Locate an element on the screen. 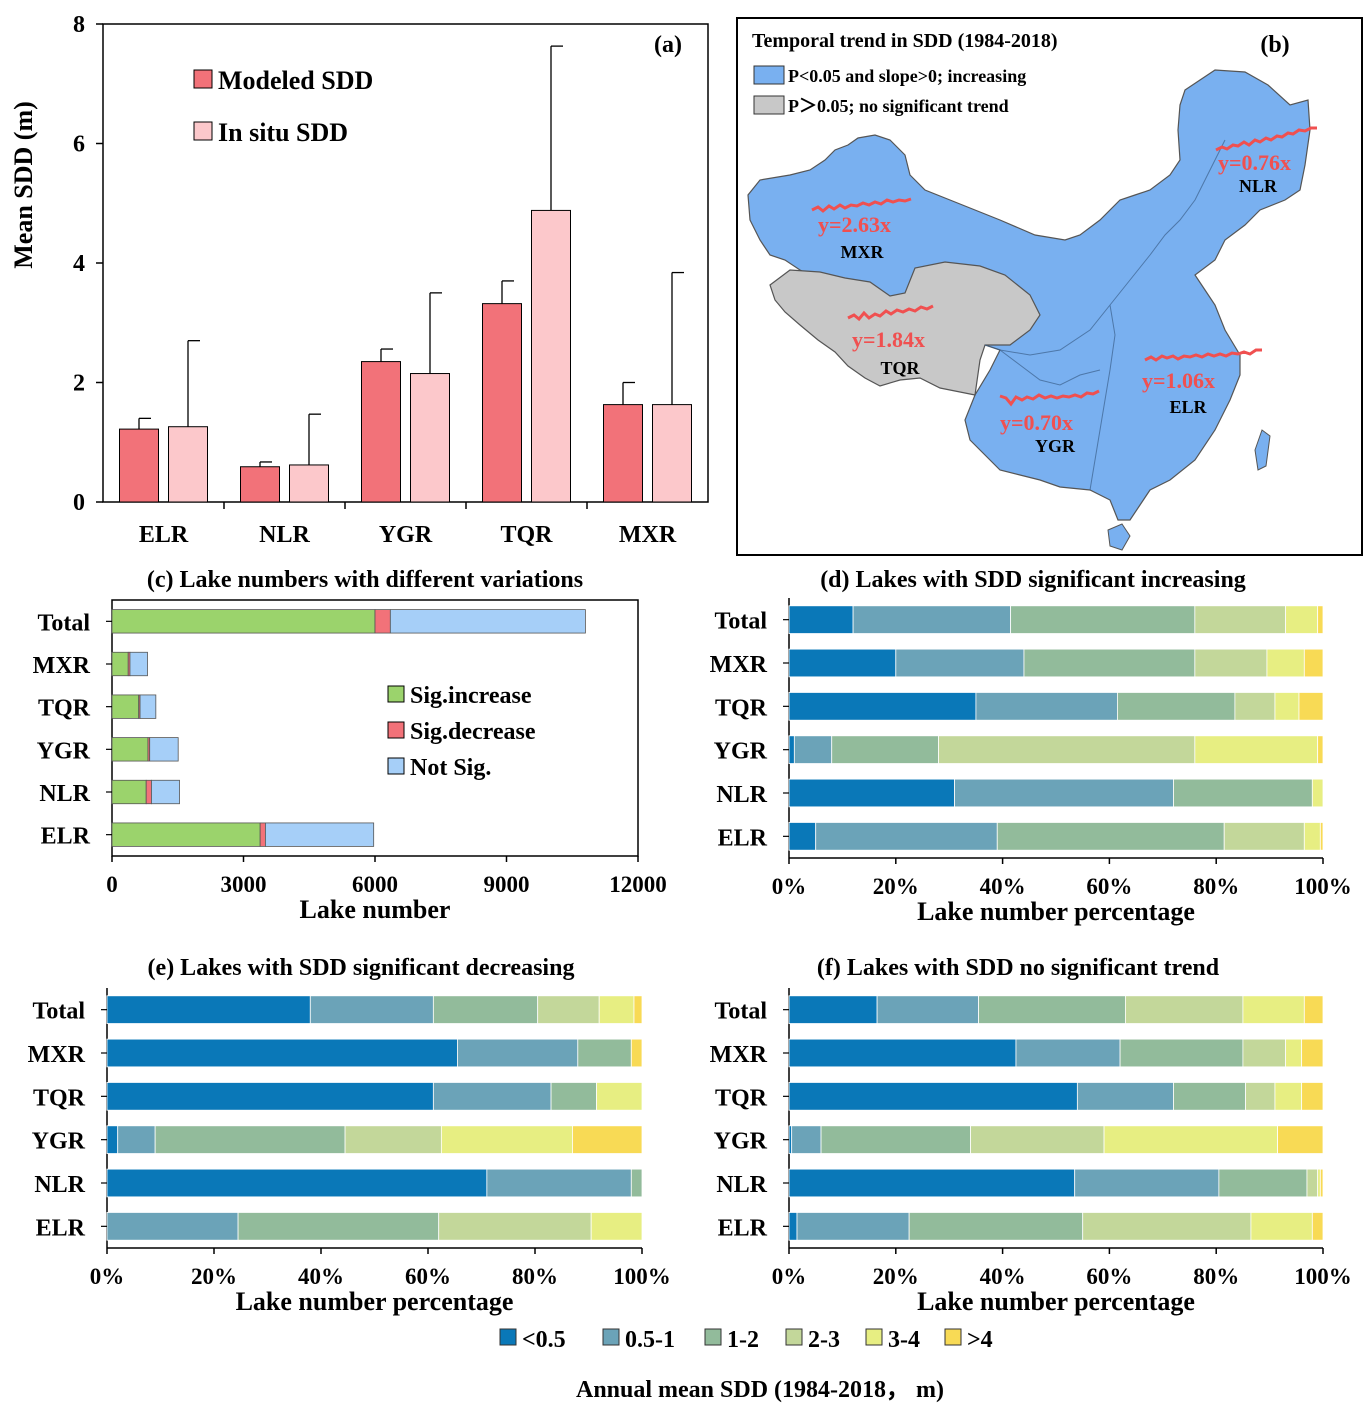 The height and width of the screenshot is (1422, 1371). legend-sig-increase-label: Sig.increase is located at coordinates (471, 696).